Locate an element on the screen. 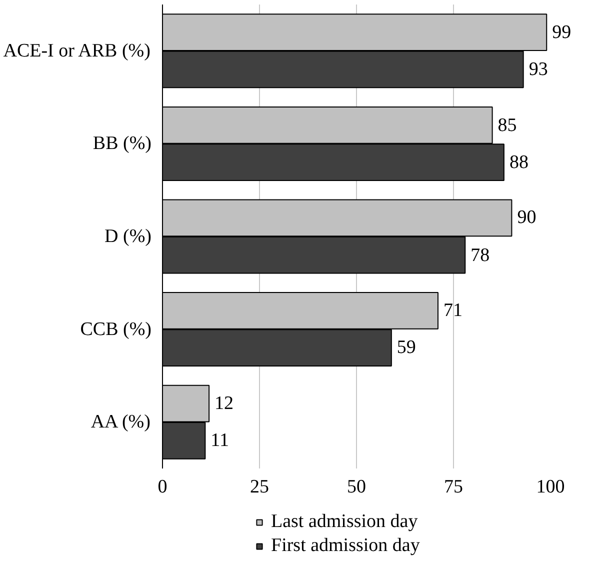  y-tick-label: BB (%) is located at coordinates (122, 143).